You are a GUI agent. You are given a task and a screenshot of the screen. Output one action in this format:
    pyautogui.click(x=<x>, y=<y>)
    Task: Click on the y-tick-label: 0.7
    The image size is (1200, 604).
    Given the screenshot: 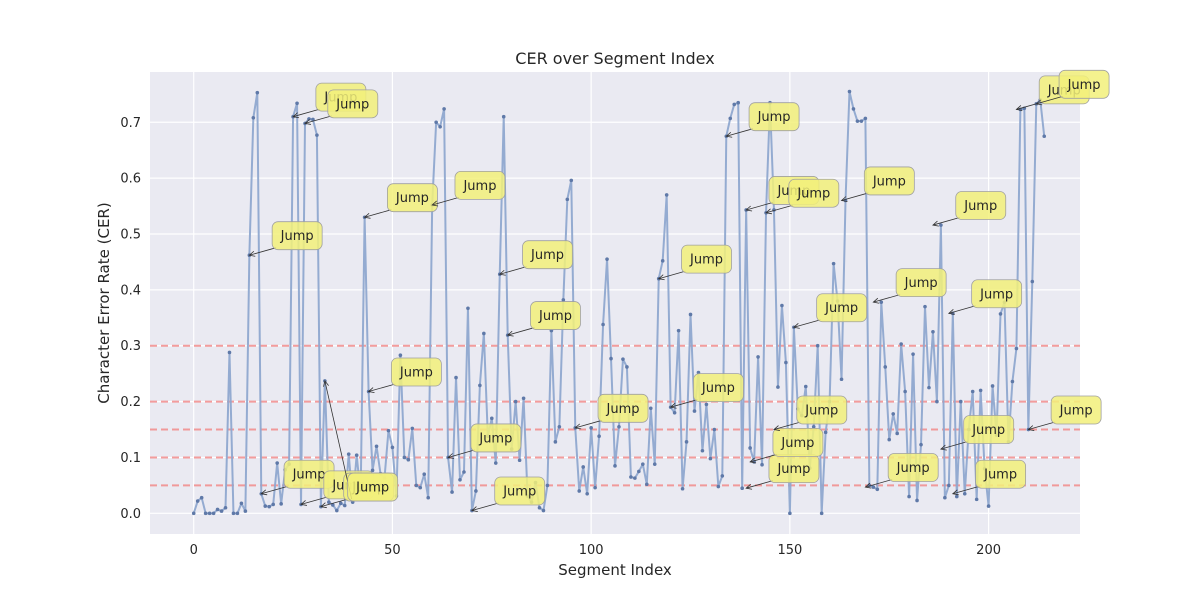 What is the action you would take?
    pyautogui.click(x=130, y=123)
    